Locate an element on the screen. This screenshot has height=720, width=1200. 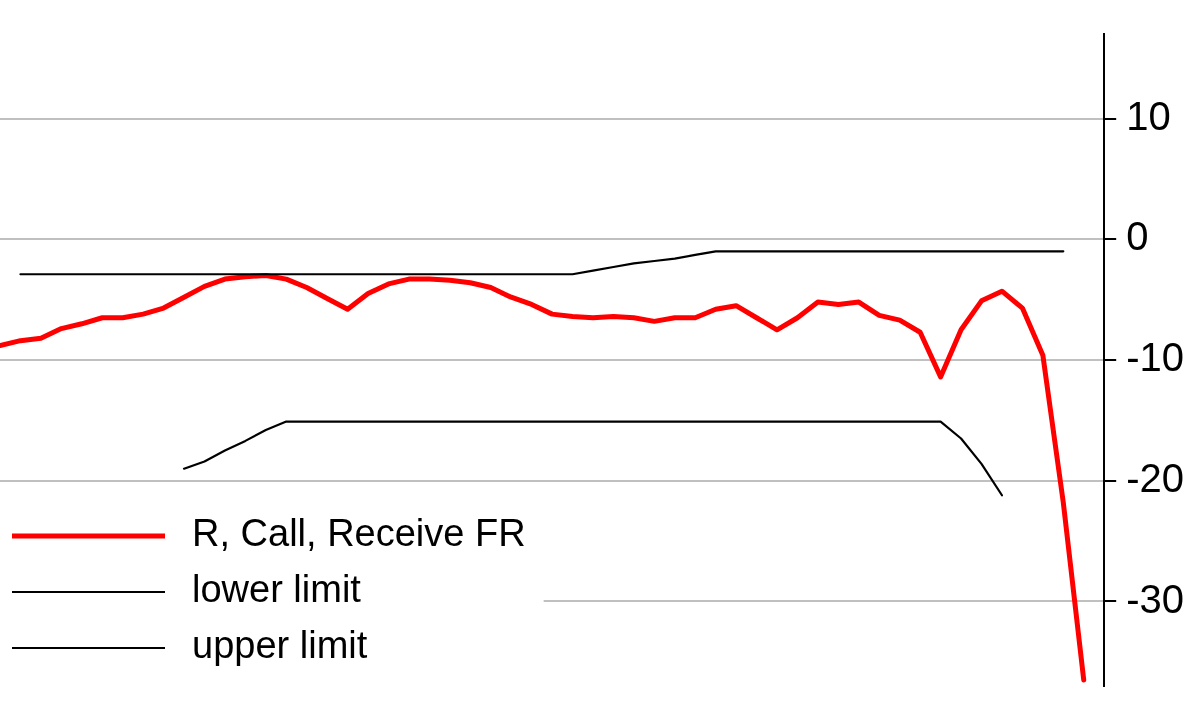
y-tick-label: 10 is located at coordinates (1148, 115).